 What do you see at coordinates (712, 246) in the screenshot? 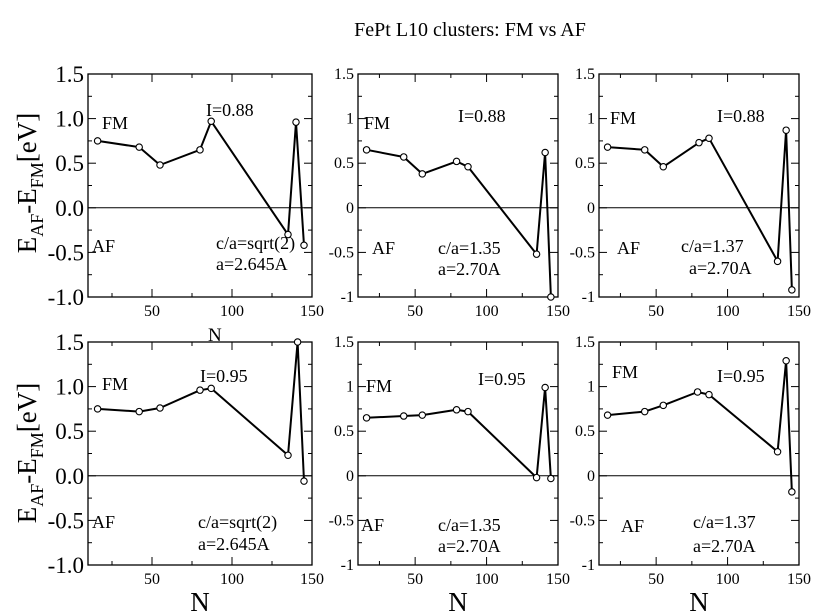
I see `annotation-ca: c/a=1.37` at bounding box center [712, 246].